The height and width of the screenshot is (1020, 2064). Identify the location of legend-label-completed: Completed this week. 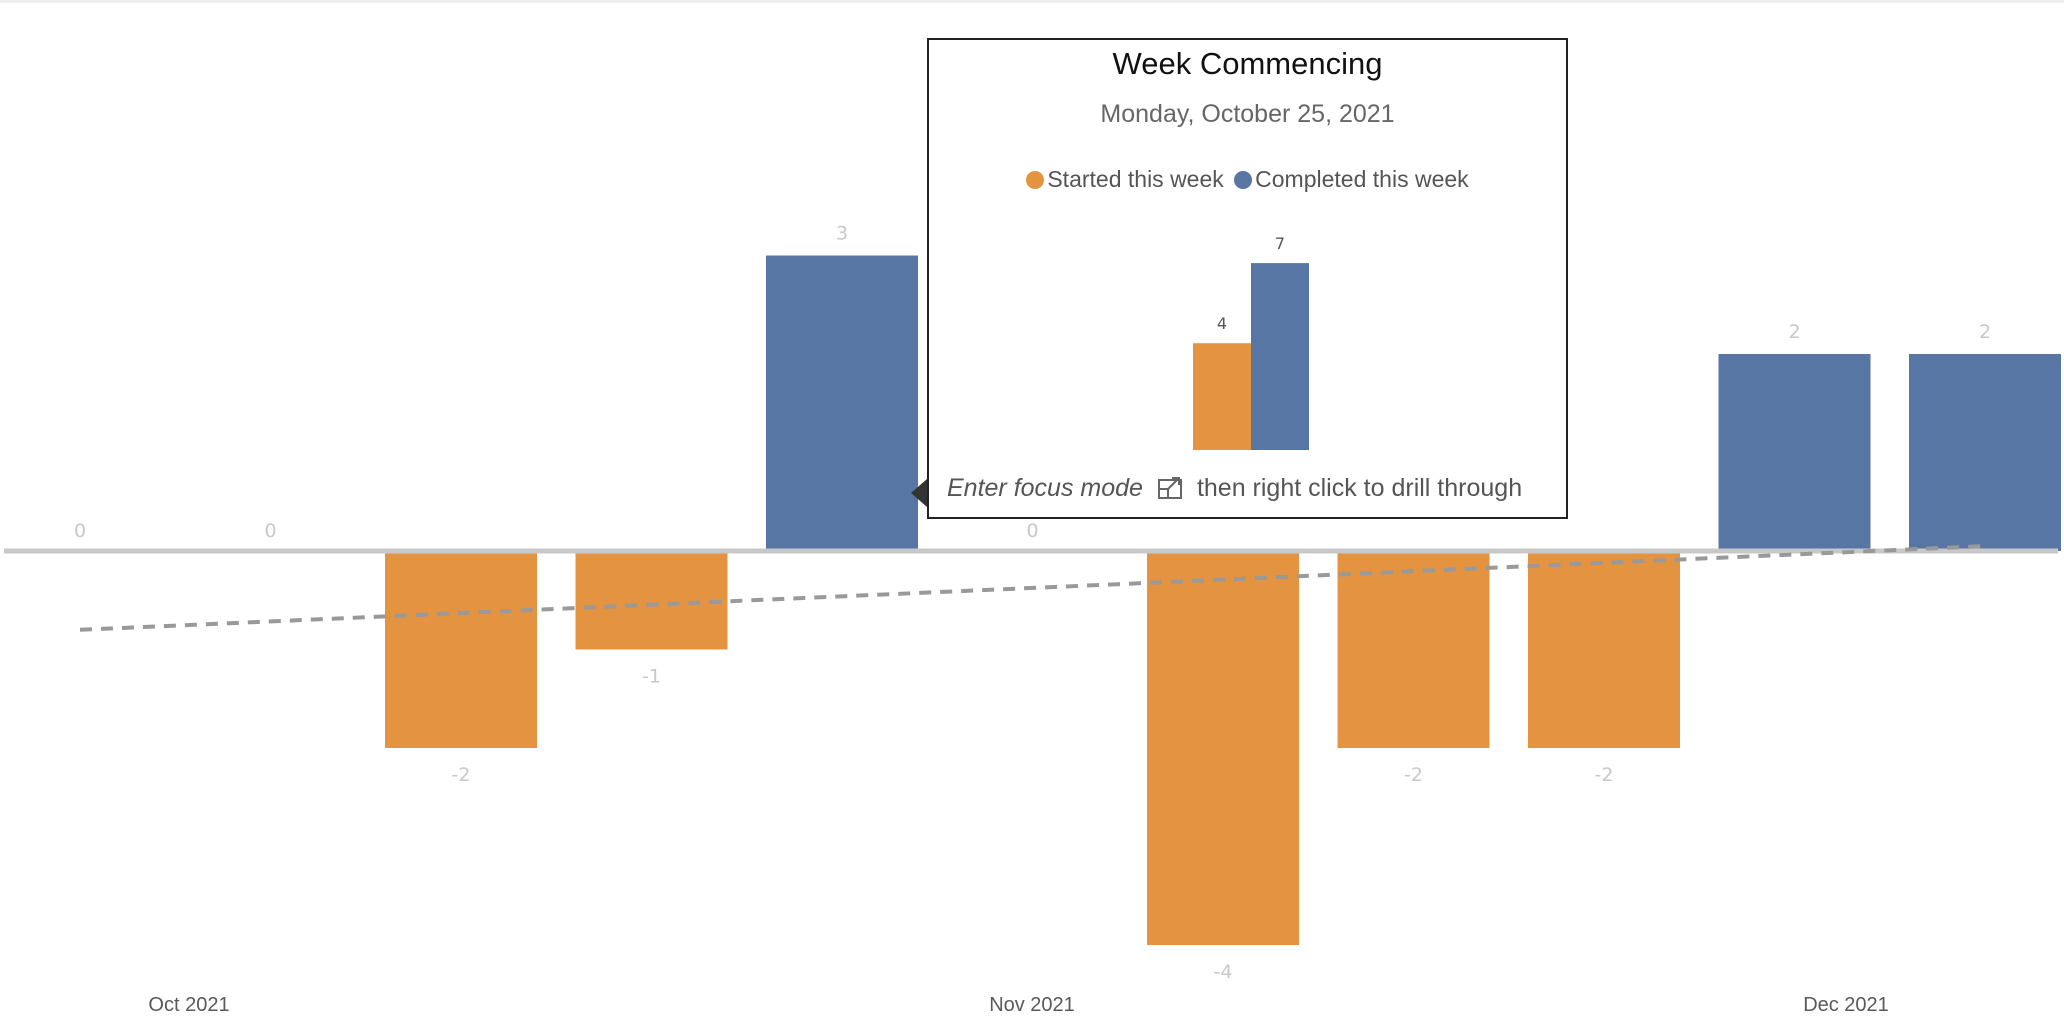
(1362, 179).